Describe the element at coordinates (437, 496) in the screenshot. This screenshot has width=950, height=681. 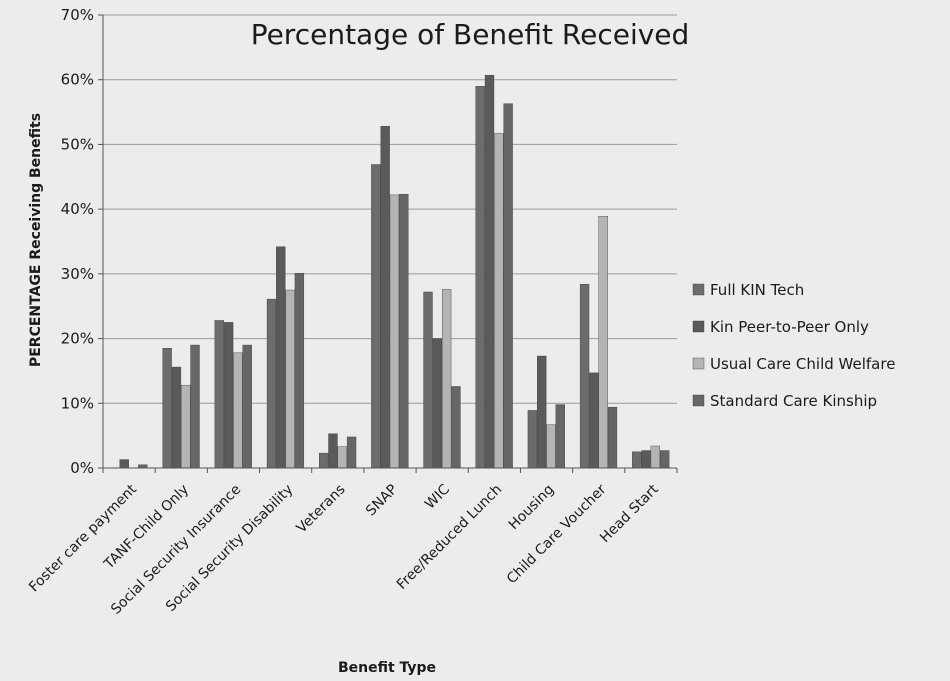
I see `x-tick-label: WIC` at that location.